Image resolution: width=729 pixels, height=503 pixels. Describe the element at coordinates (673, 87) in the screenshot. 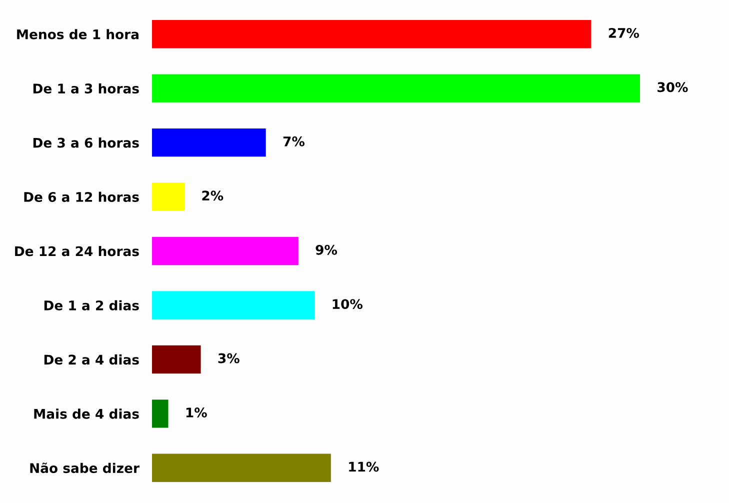

I see `data-label: 30%` at that location.